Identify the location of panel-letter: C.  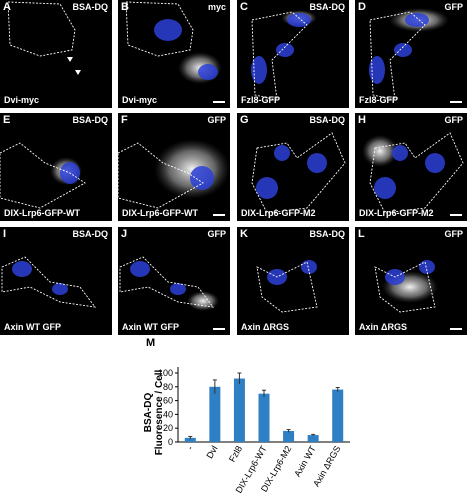
(244, 7).